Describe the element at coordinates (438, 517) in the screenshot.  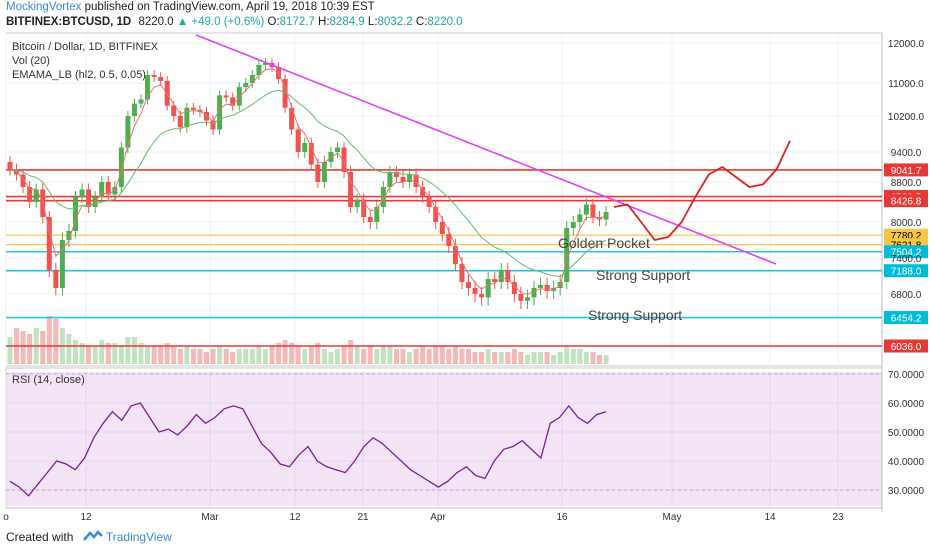
I see `time-tick-label: Apr` at that location.